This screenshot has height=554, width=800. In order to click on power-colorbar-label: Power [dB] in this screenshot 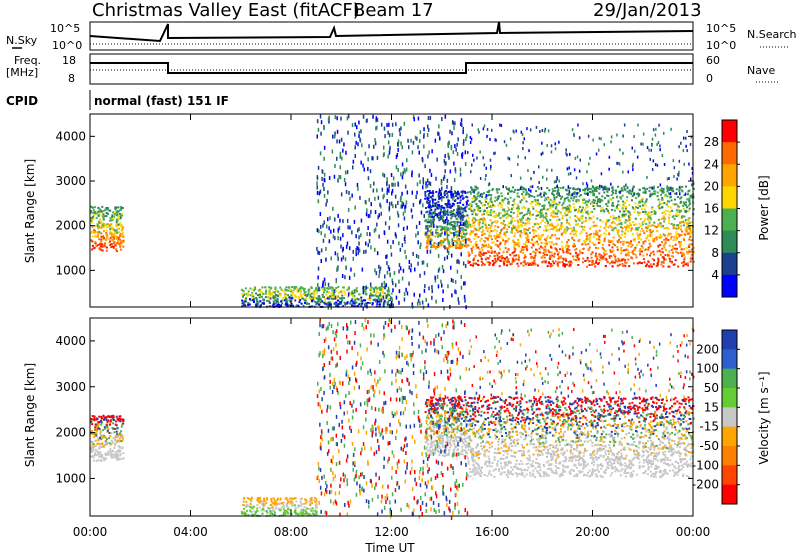, I will do `click(764, 207)`.